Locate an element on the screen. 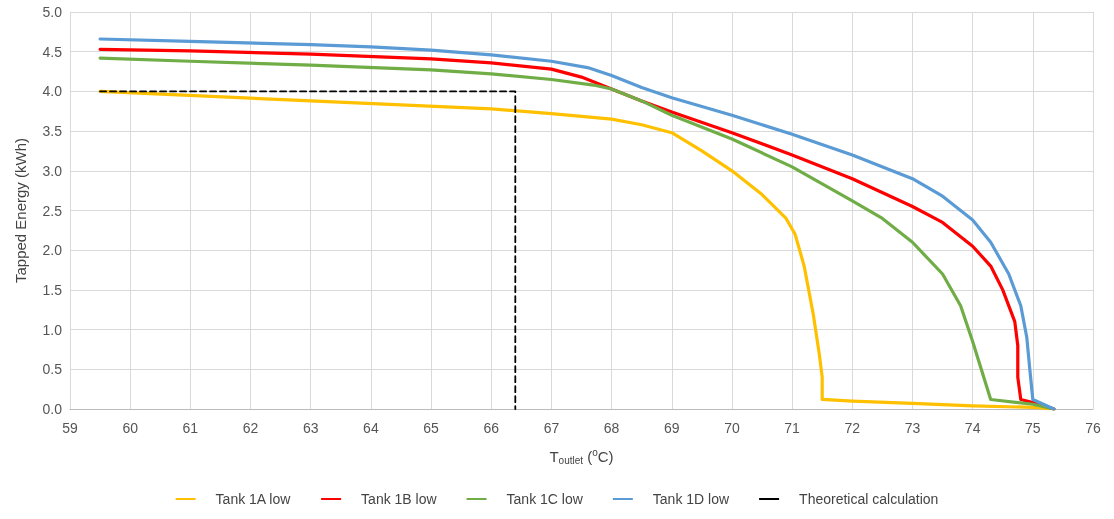 This screenshot has width=1114, height=519. x-tick-label: 69 is located at coordinates (671, 428).